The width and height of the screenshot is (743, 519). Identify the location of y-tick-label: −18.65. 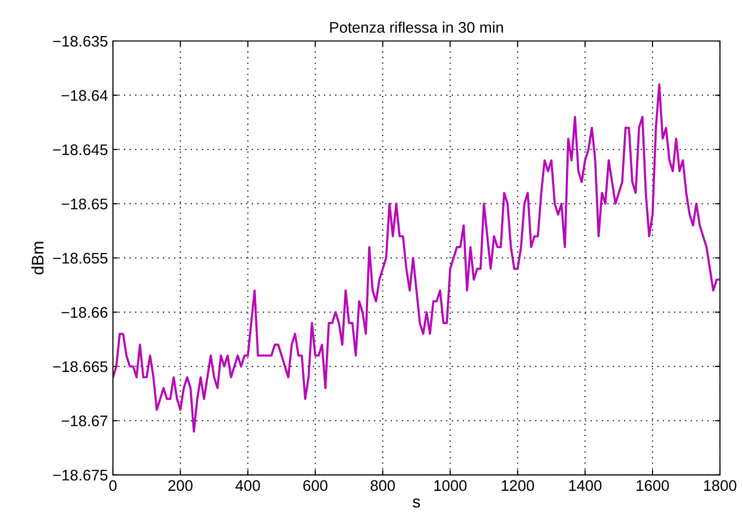
(85, 204).